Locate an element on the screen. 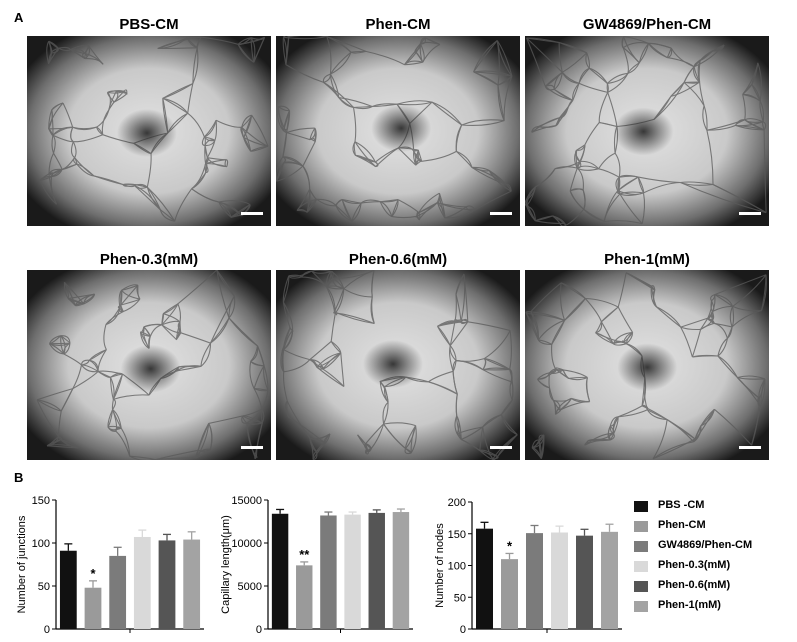 The width and height of the screenshot is (797, 642). micrograph-gw4869-phen-cm is located at coordinates (647, 131).